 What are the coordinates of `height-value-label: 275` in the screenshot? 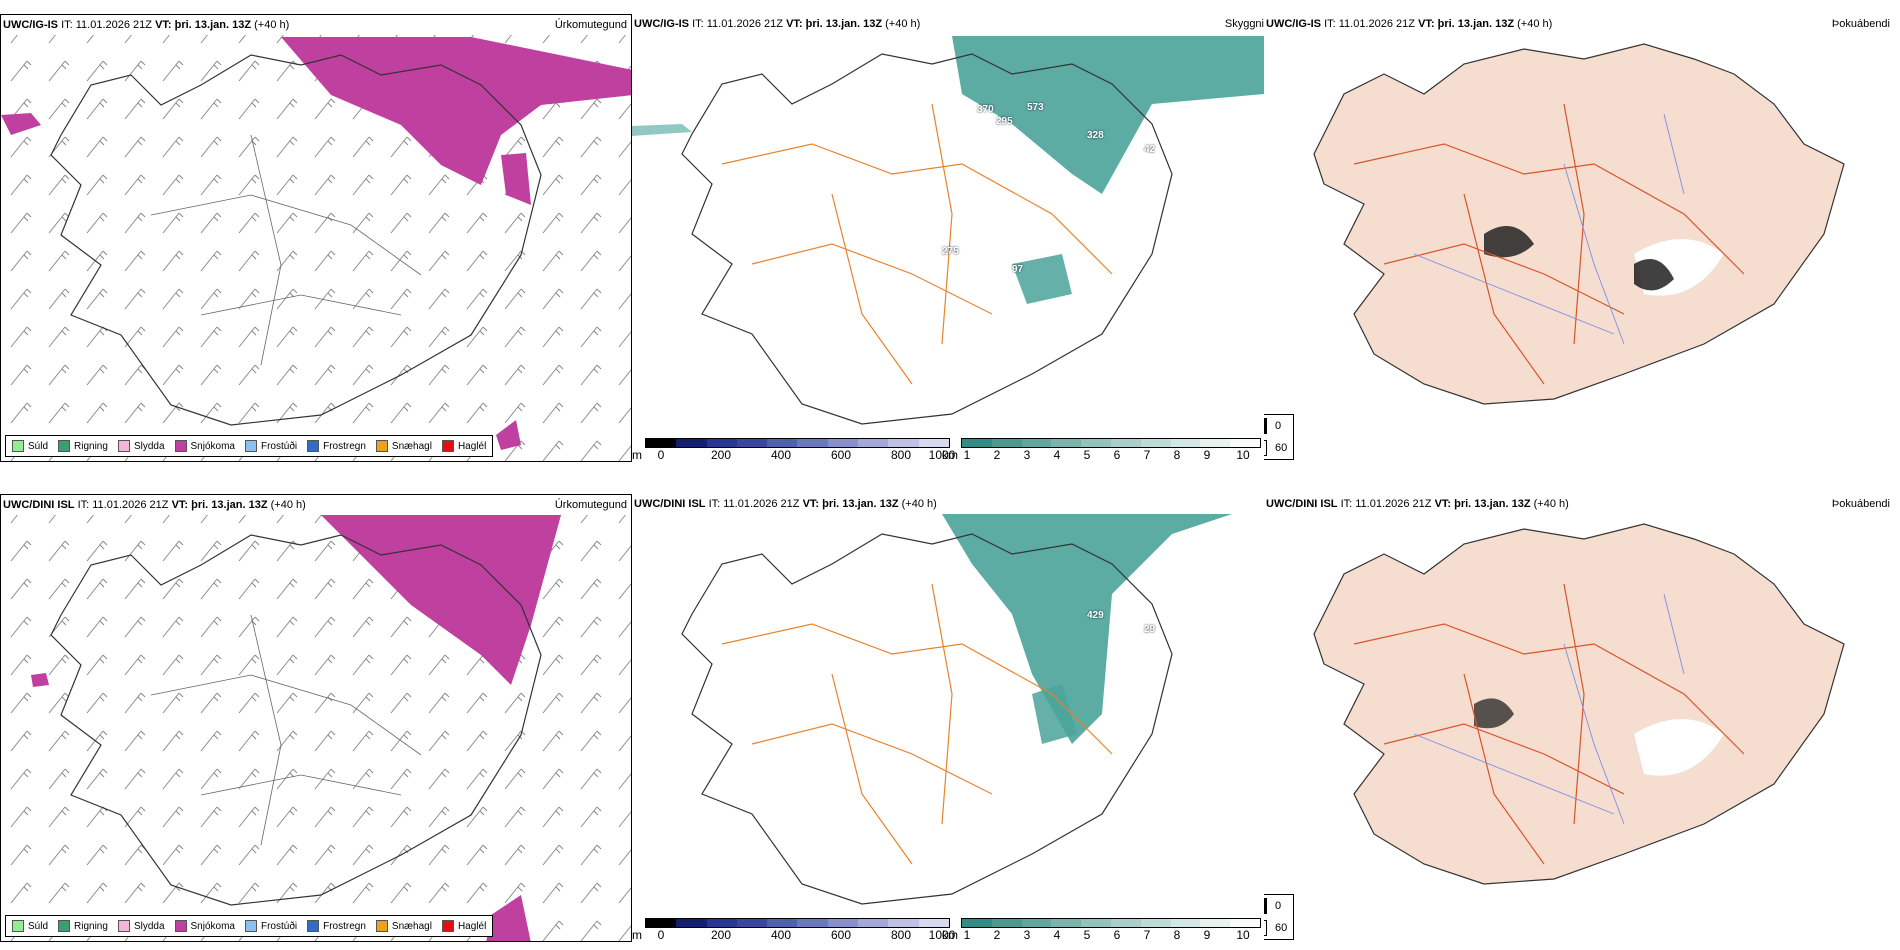 It's located at (950, 251).